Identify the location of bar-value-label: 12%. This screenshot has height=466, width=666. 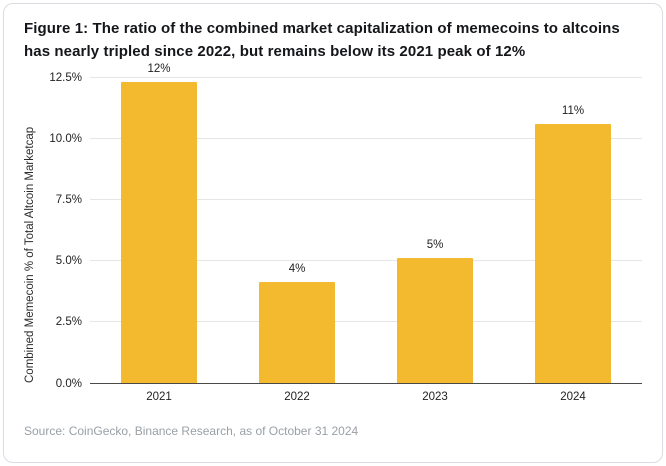
(159, 69).